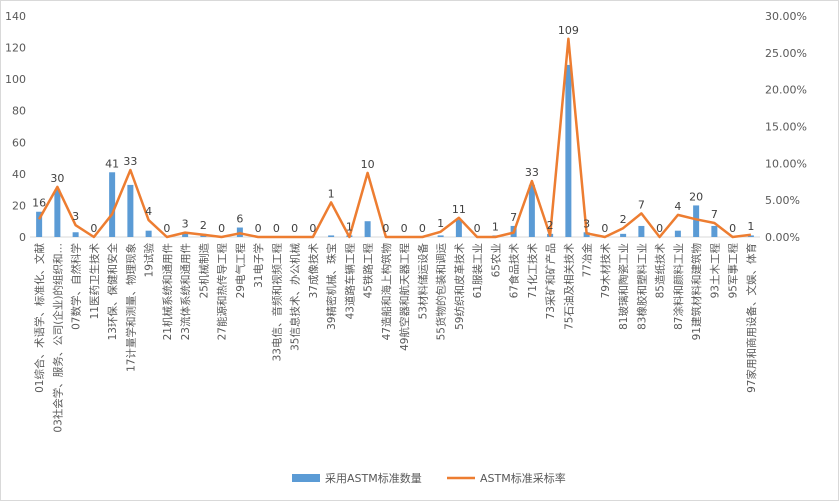  Describe the element at coordinates (19, 205) in the screenshot. I see `left-axis-tick-label: 20` at that location.